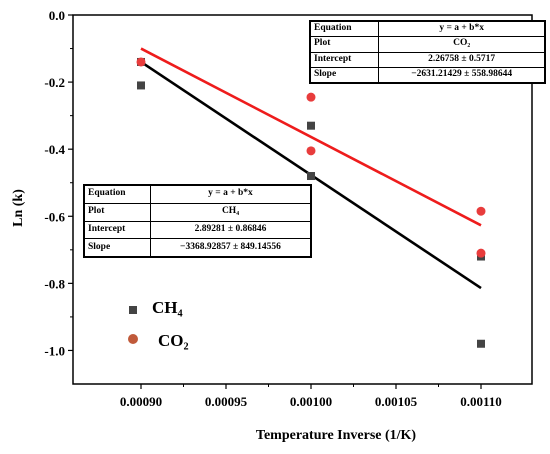 Image resolution: width=550 pixels, height=454 pixels. What do you see at coordinates (481, 401) in the screenshot?
I see `x-tick-label: 0.00110` at bounding box center [481, 401].